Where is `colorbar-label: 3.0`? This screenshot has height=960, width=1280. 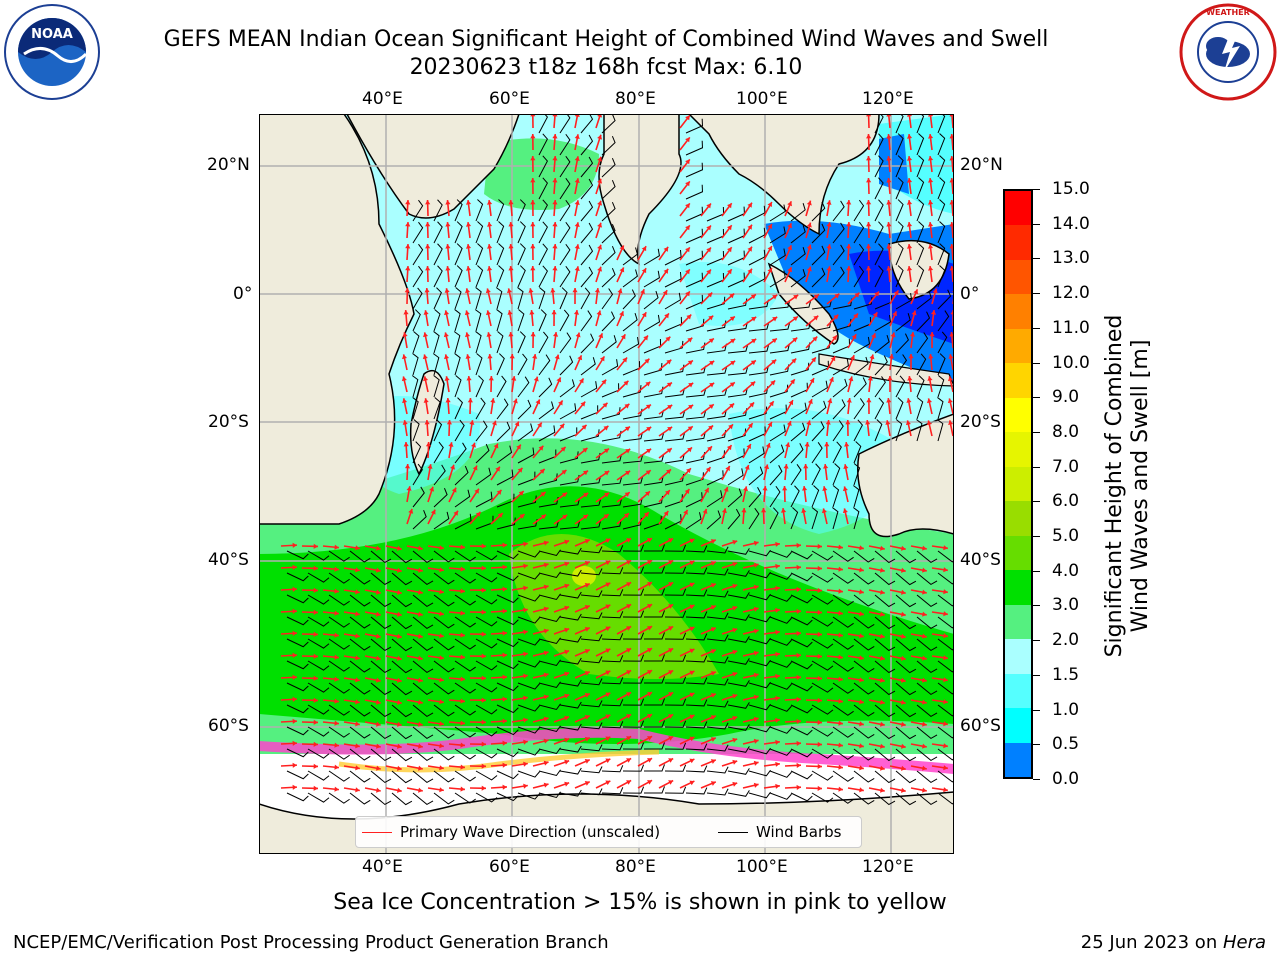
colorbar-label: 3.0 is located at coordinates (1066, 605).